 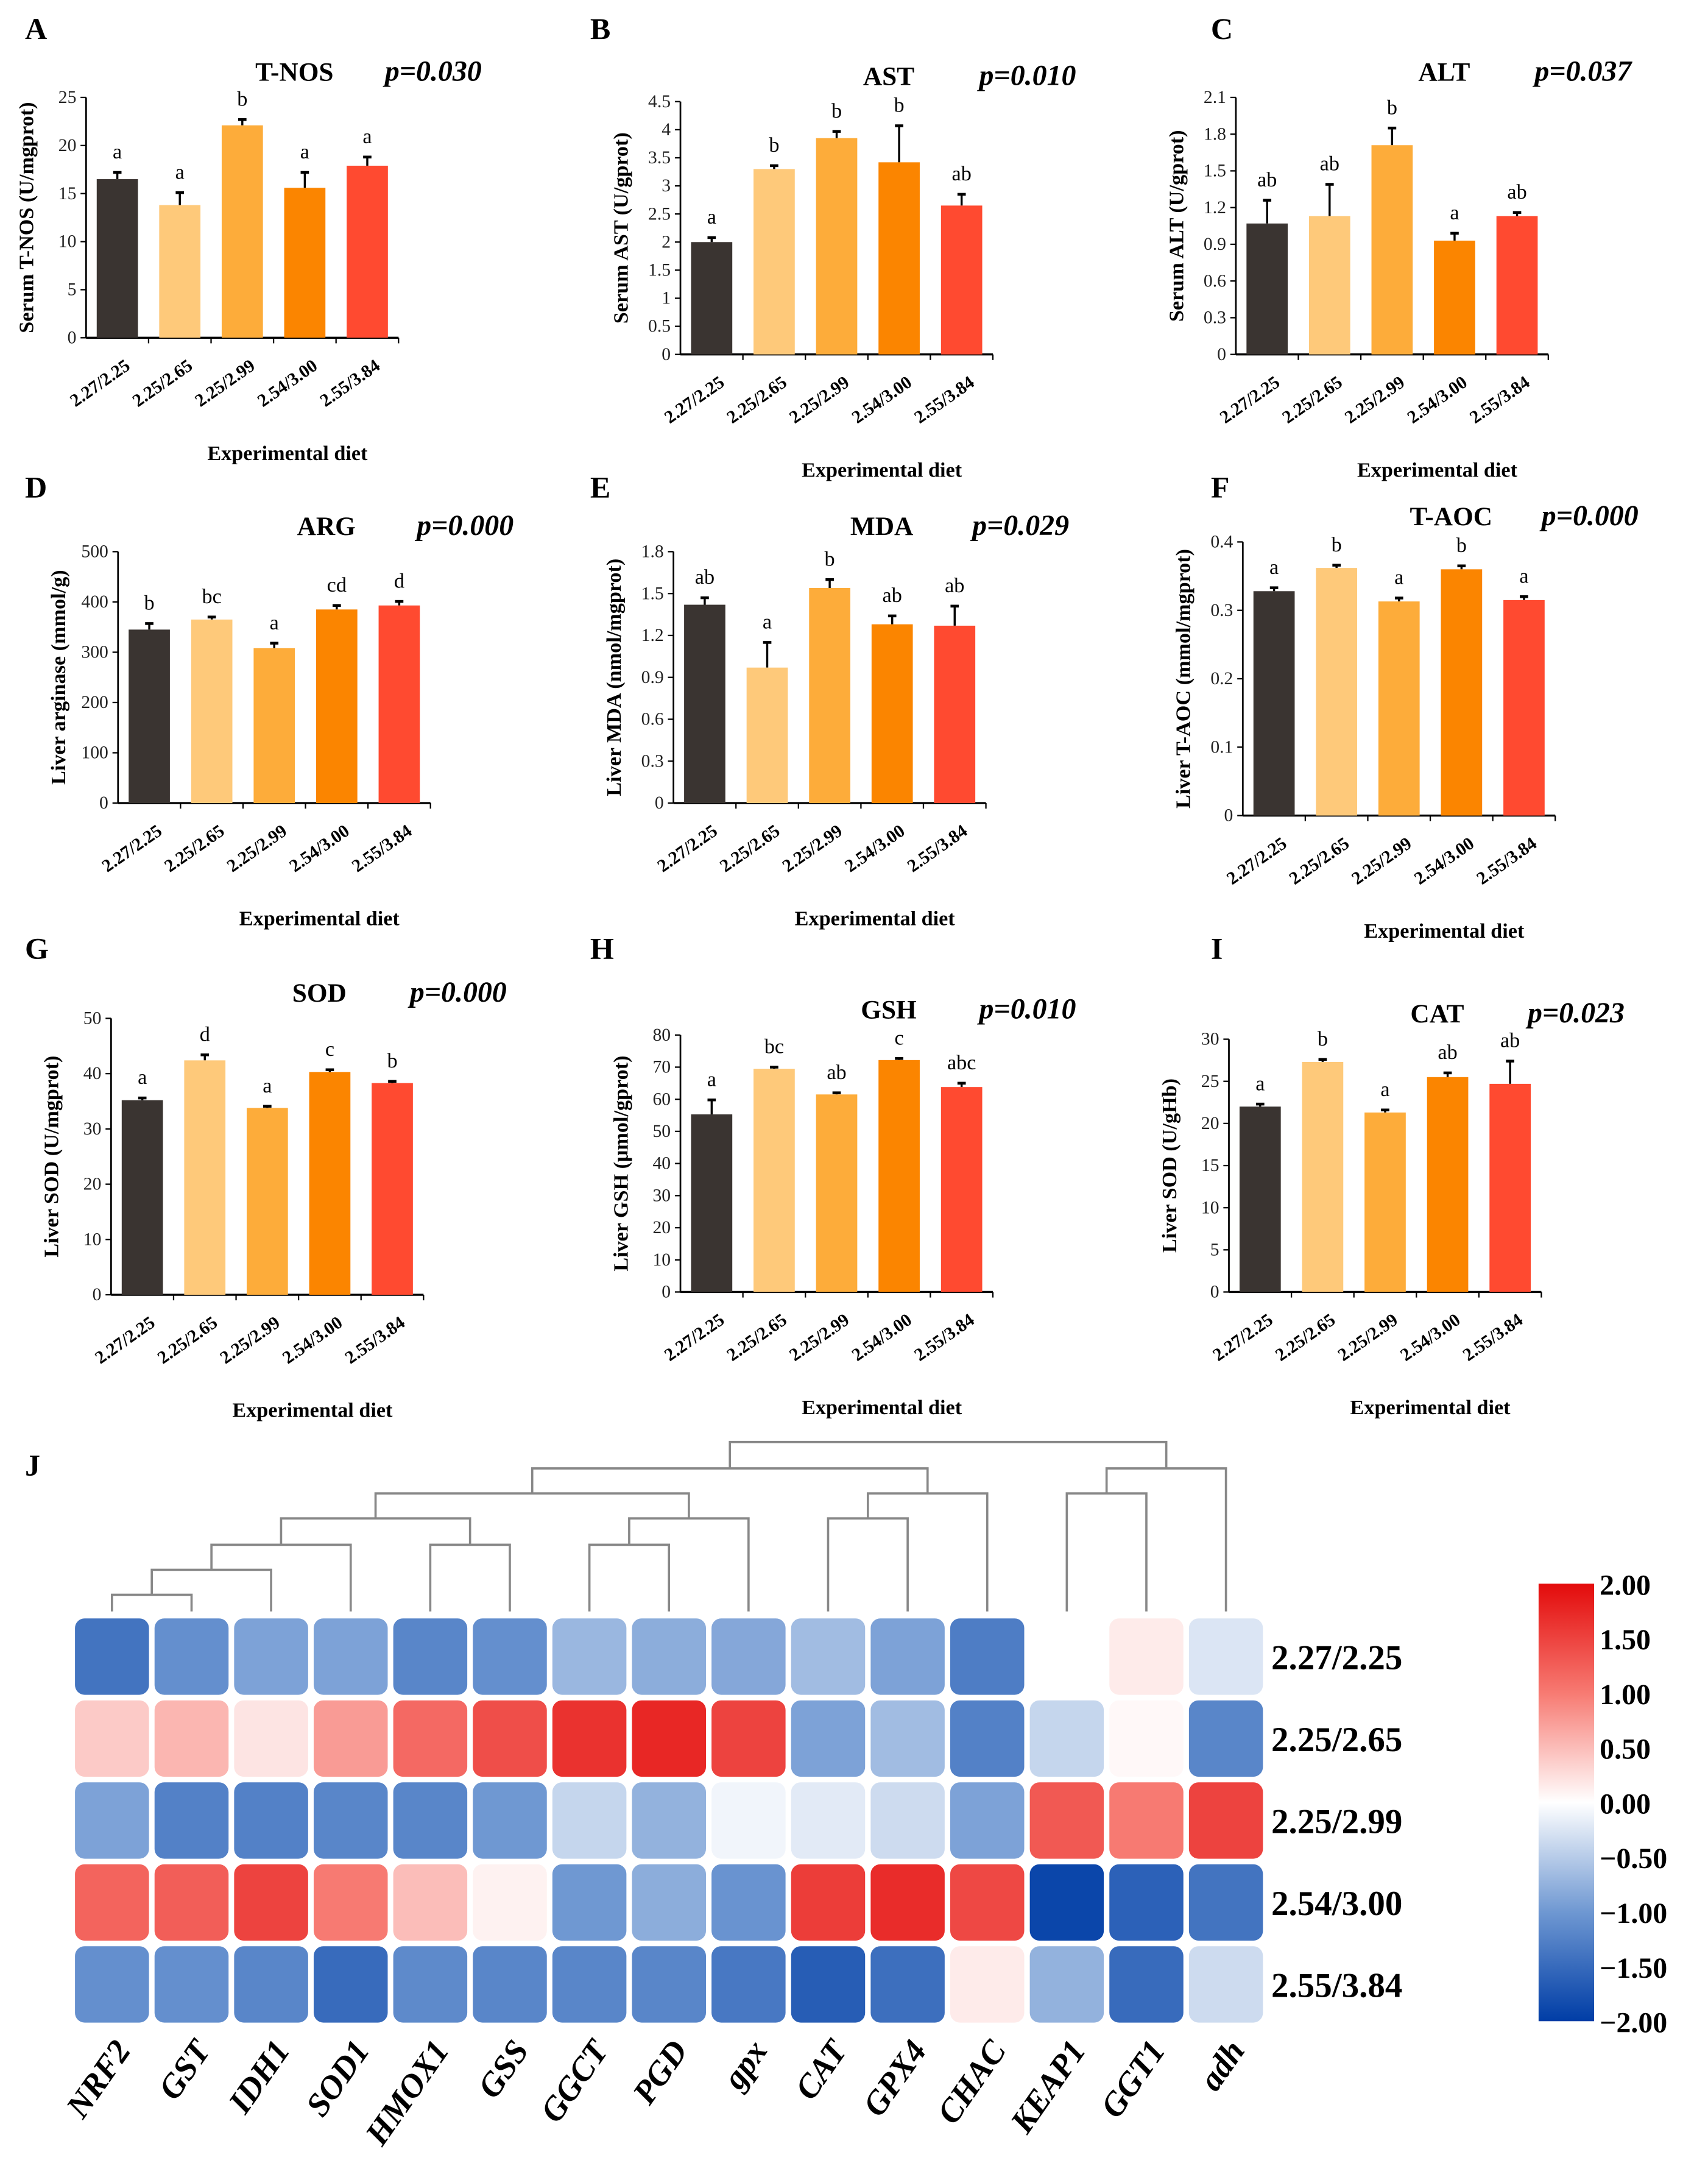 What do you see at coordinates (1048, 2086) in the screenshot?
I see `column-label: KEAP1` at bounding box center [1048, 2086].